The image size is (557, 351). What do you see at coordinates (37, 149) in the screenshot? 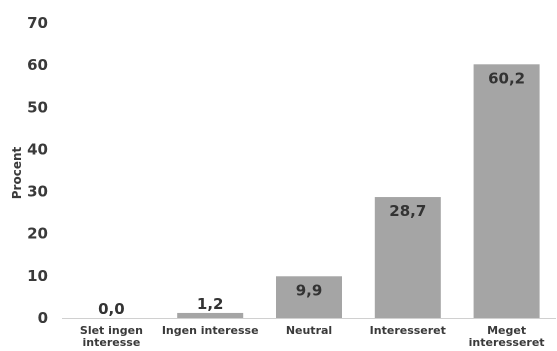
I see `y-tick-label: 40` at bounding box center [37, 149].